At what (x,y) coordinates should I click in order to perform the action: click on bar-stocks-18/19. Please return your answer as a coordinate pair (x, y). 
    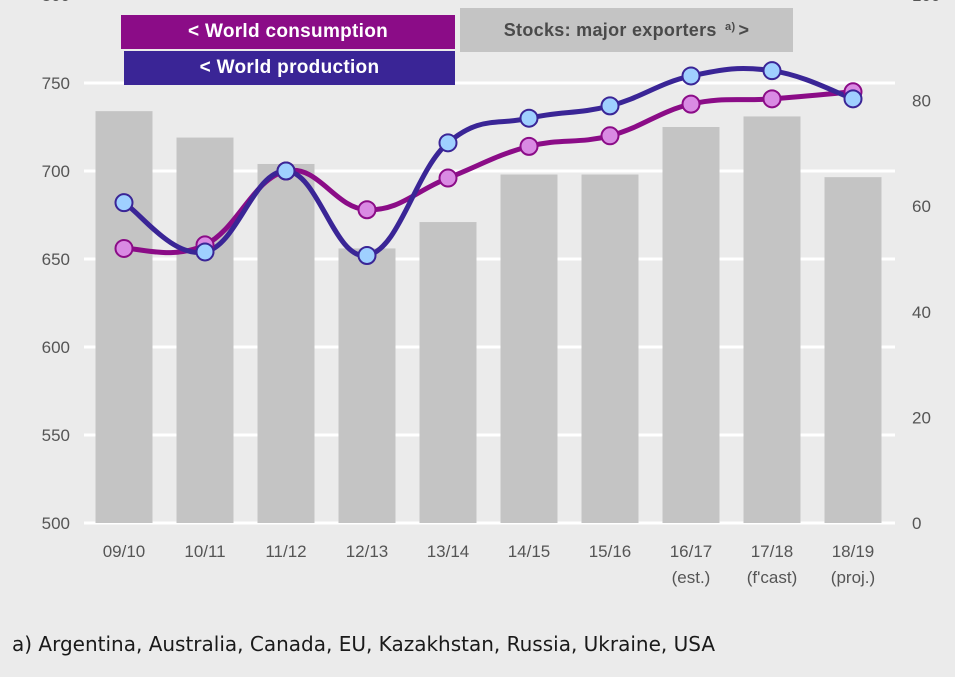
    Looking at the image, I should click on (853, 350).